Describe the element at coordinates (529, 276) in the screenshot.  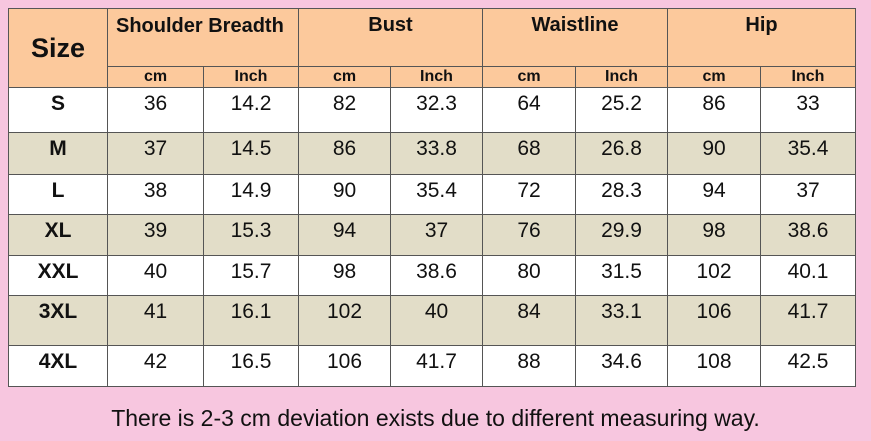
I see `value-cell: 80` at that location.